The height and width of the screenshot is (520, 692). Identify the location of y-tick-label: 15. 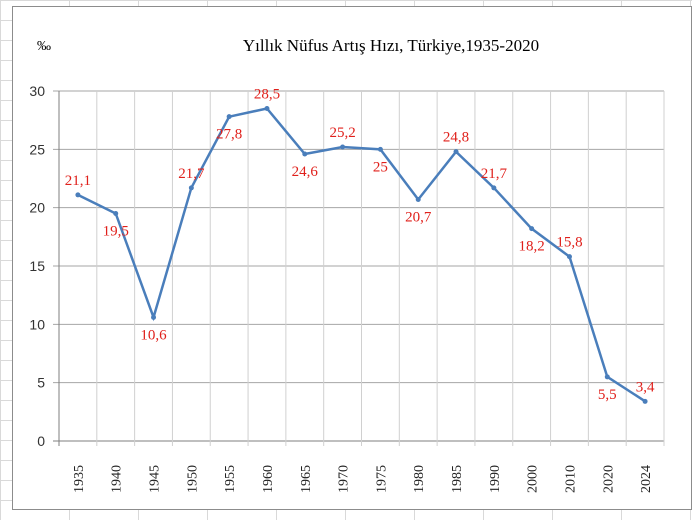
(37, 266).